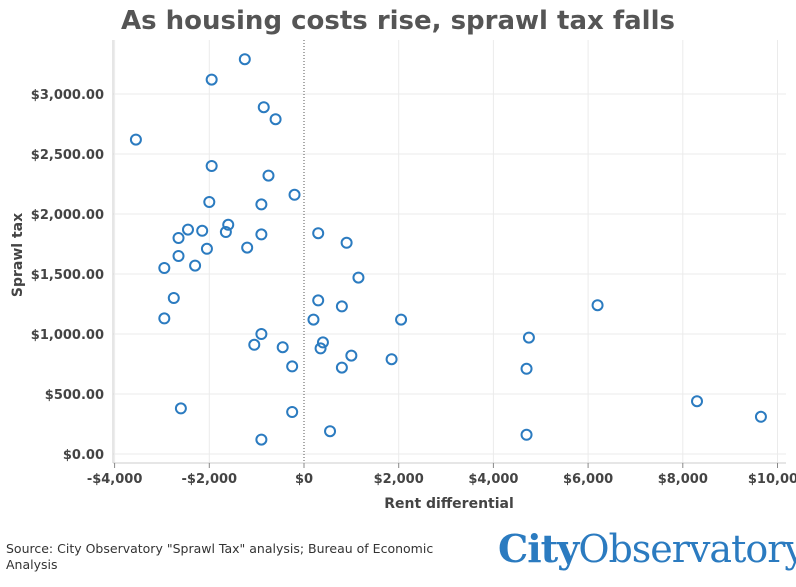 The width and height of the screenshot is (796, 587). Describe the element at coordinates (493, 479) in the screenshot. I see `x-tick-label: $4,000` at that location.